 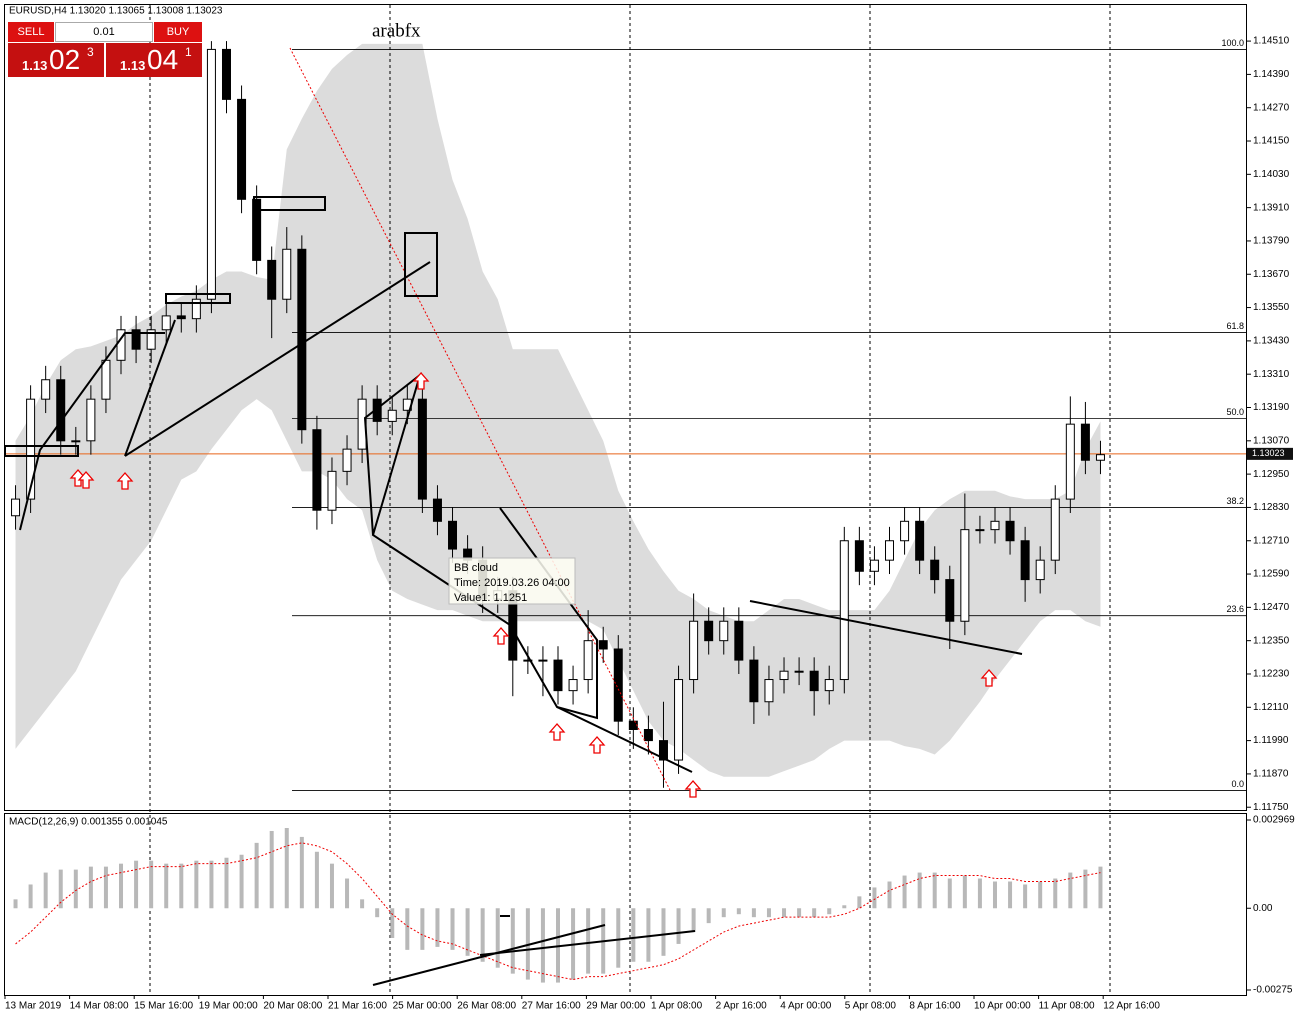 I want to click on x-tick-label: 11 Apr 08:00, so click(x=1067, y=1006).